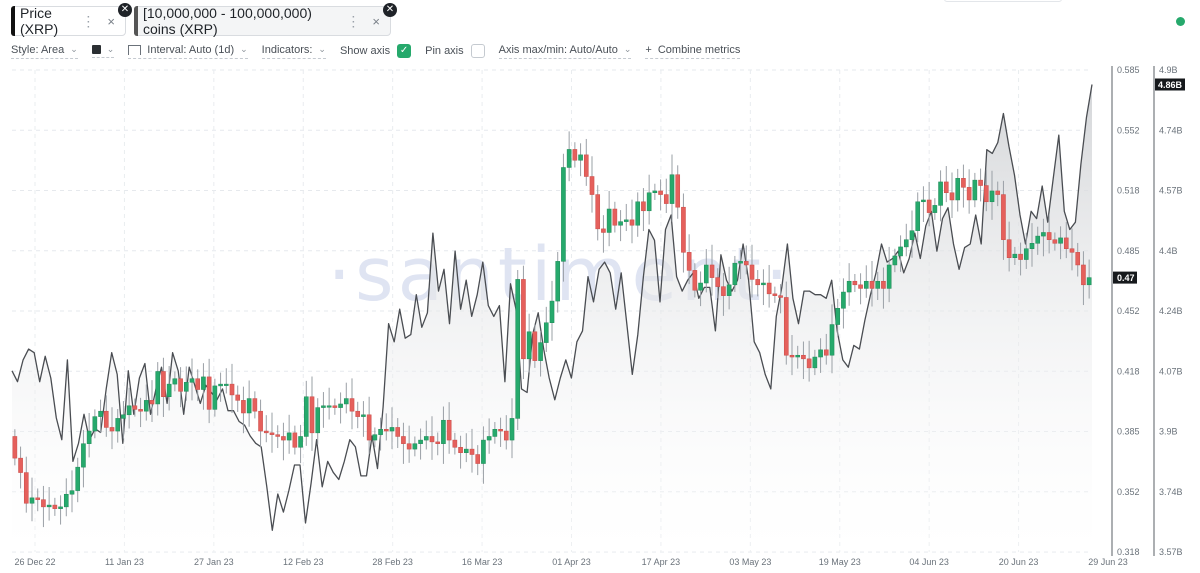  What do you see at coordinates (1128, 492) in the screenshot?
I see `price-tick-label: 0.352` at bounding box center [1128, 492].